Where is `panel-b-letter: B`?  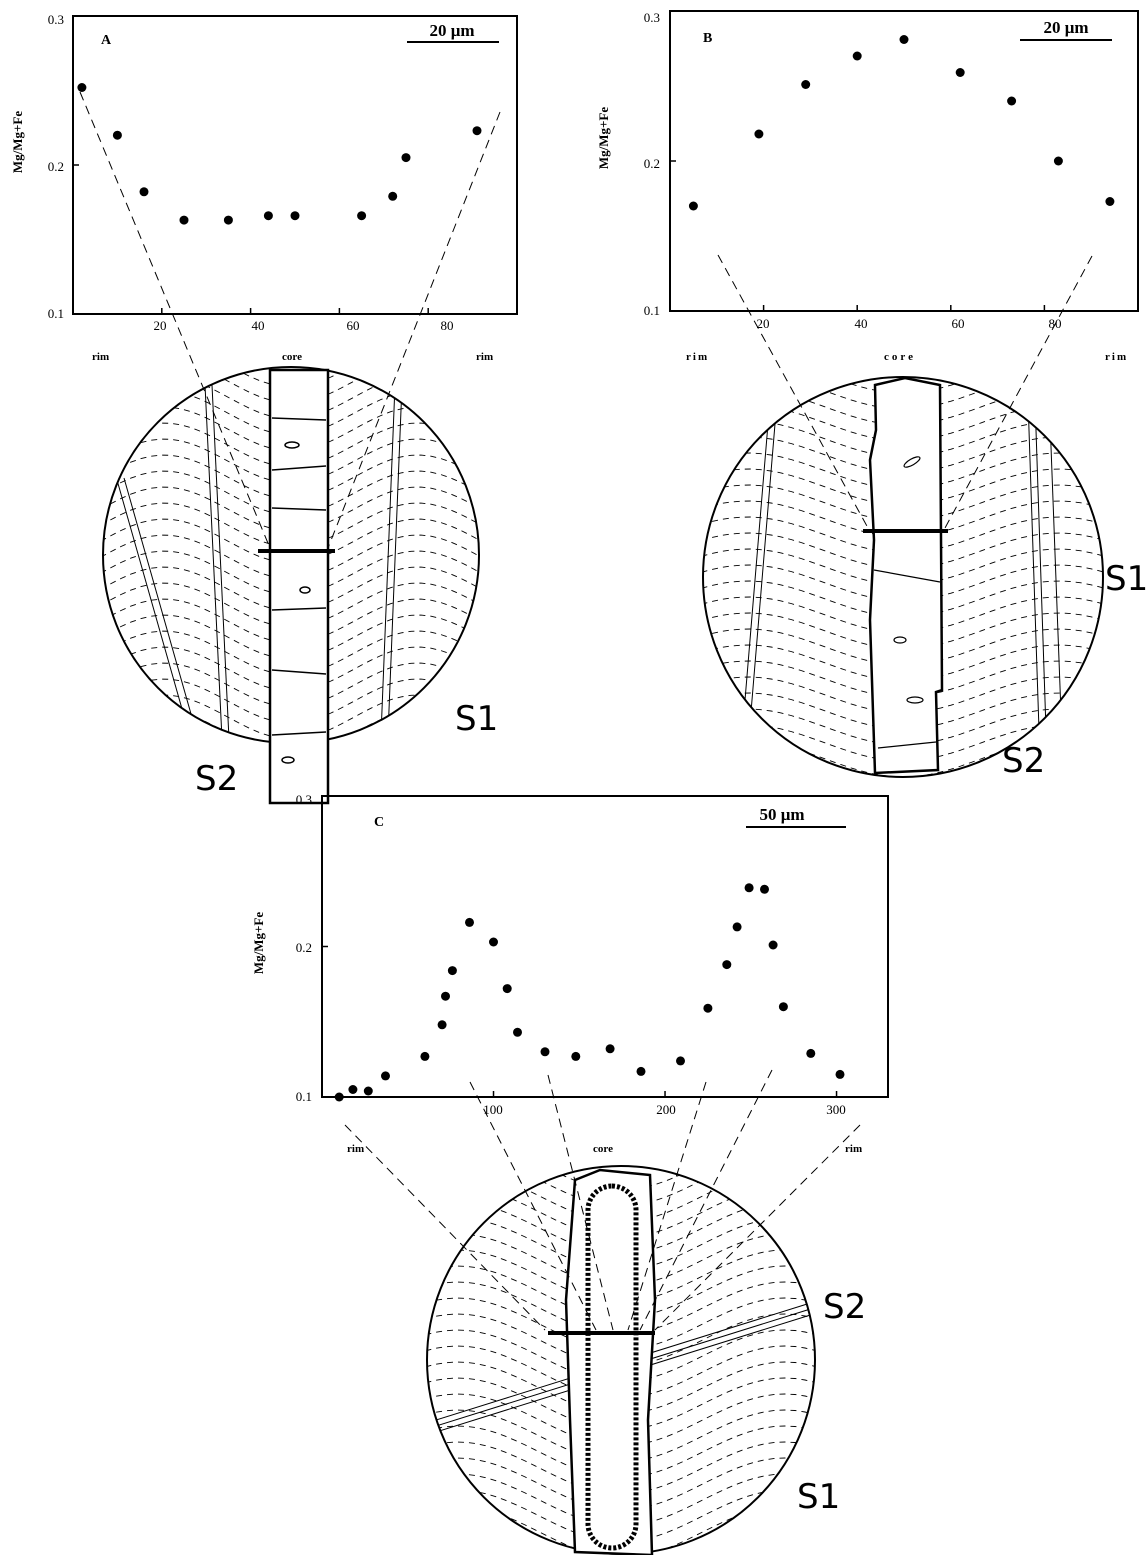 panel-b-letter: B is located at coordinates (707, 38).